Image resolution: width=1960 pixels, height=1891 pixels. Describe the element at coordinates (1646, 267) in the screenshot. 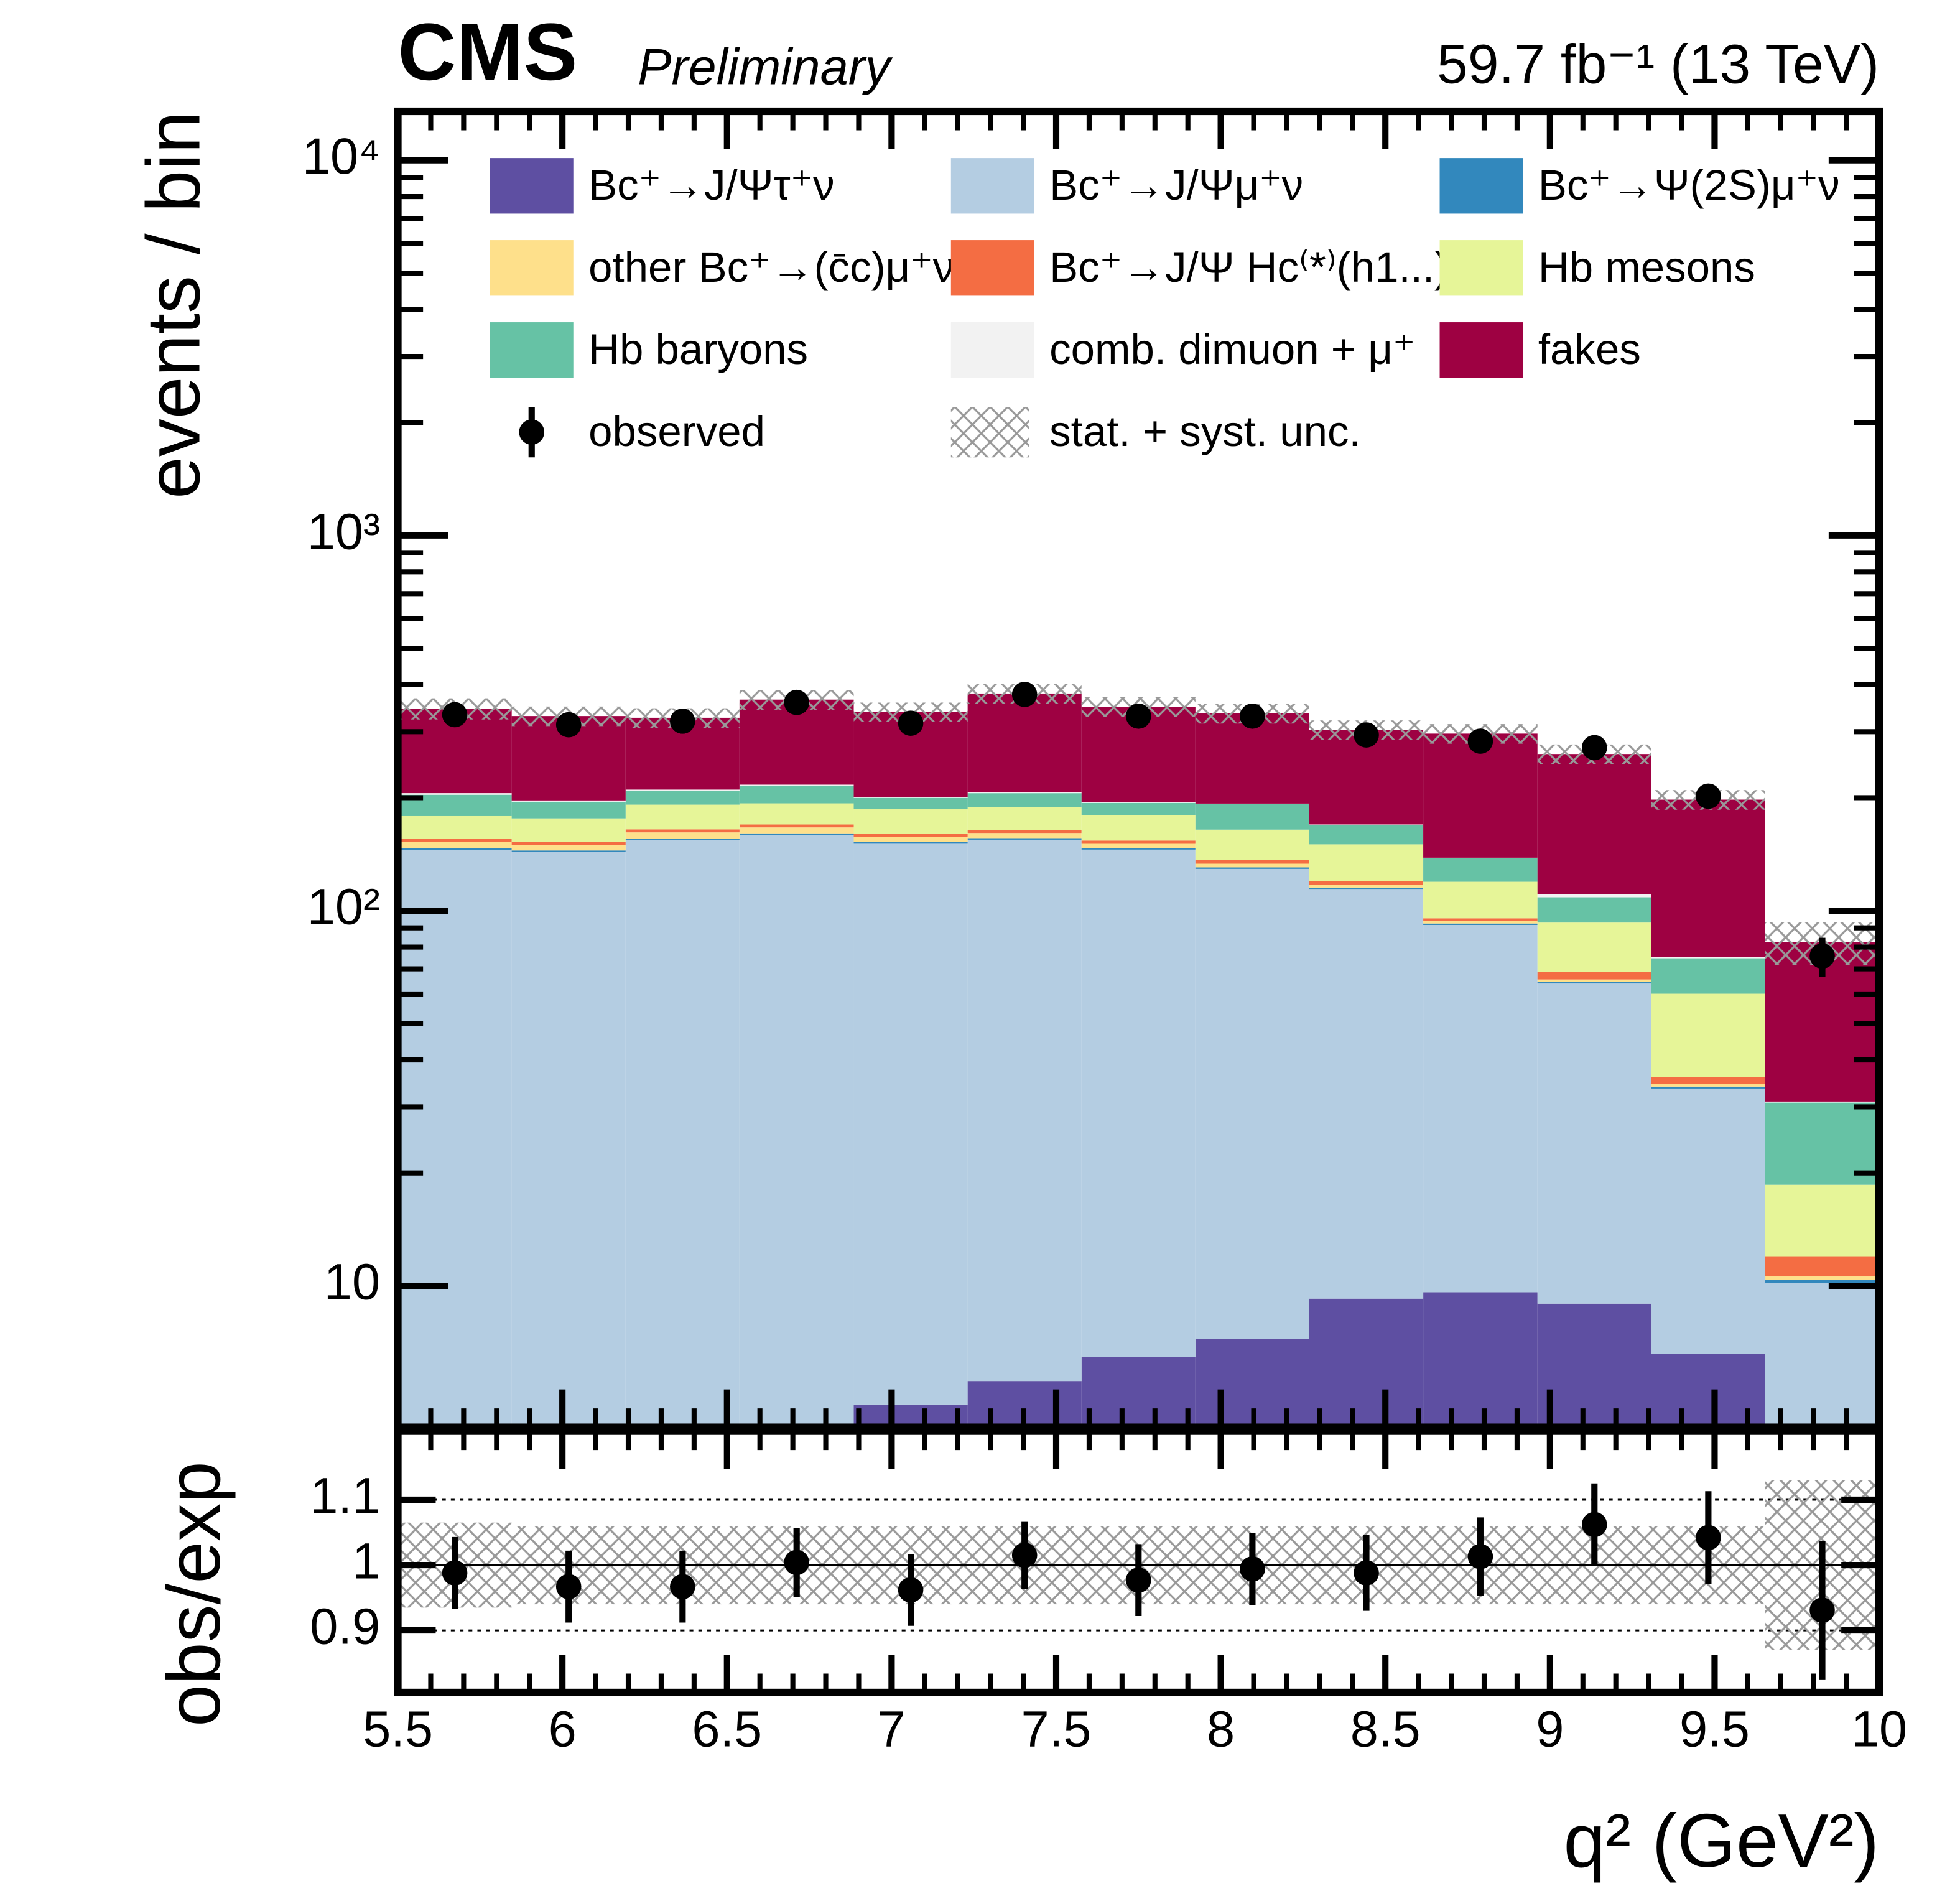

I see `legend-label: Hb mesons` at that location.